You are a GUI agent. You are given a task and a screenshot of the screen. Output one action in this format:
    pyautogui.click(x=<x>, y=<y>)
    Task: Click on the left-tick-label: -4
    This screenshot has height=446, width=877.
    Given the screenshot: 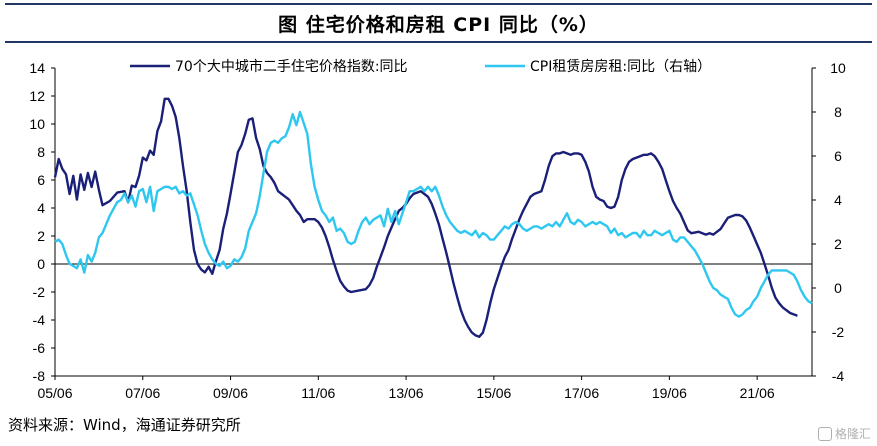 What is the action you would take?
    pyautogui.click(x=39, y=320)
    